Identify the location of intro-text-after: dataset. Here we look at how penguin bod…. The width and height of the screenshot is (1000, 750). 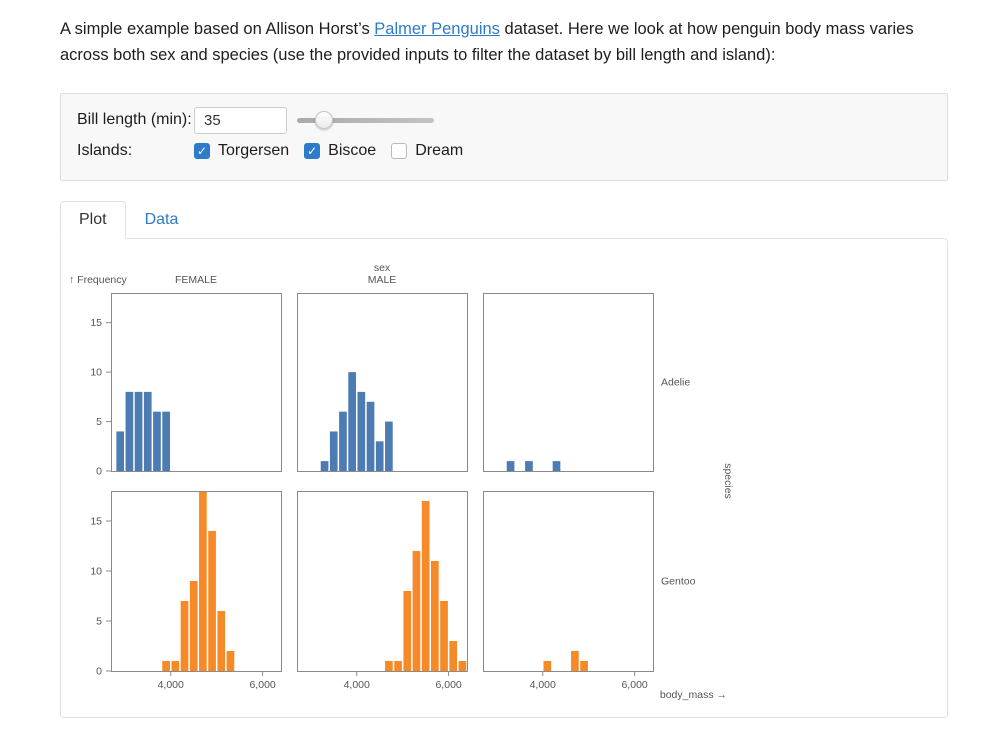
(487, 42).